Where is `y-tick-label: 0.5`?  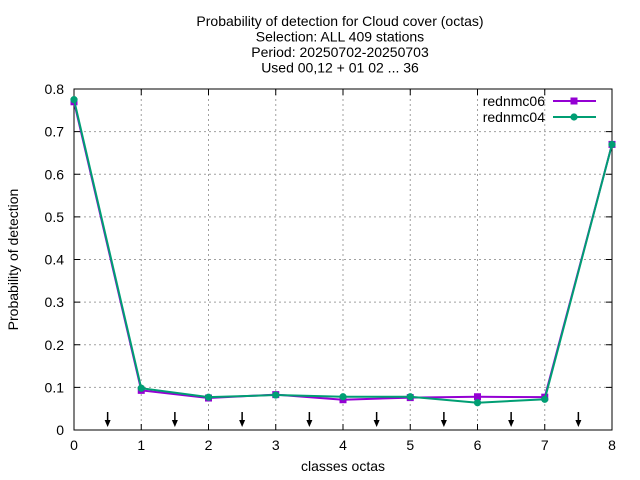
y-tick-label: 0.5 is located at coordinates (55, 217).